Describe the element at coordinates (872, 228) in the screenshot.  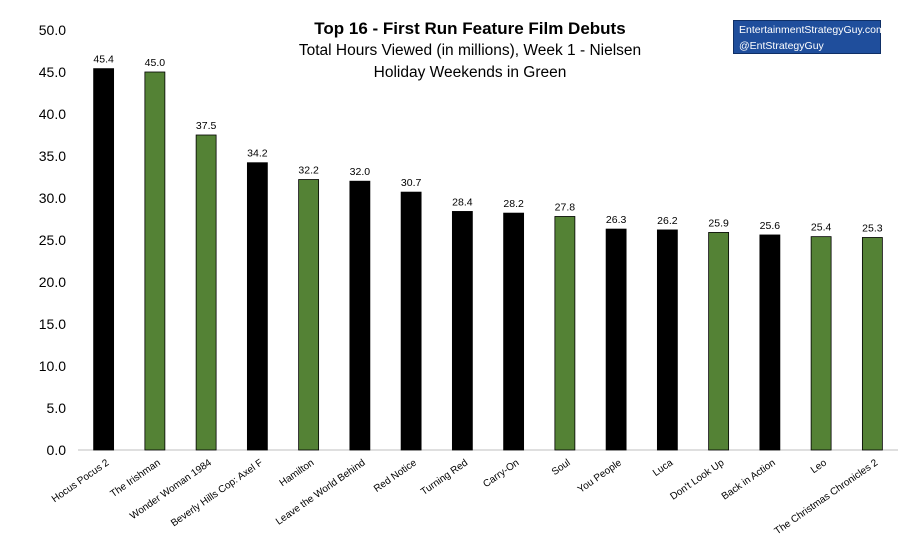
I see `data-label: 25.3` at that location.